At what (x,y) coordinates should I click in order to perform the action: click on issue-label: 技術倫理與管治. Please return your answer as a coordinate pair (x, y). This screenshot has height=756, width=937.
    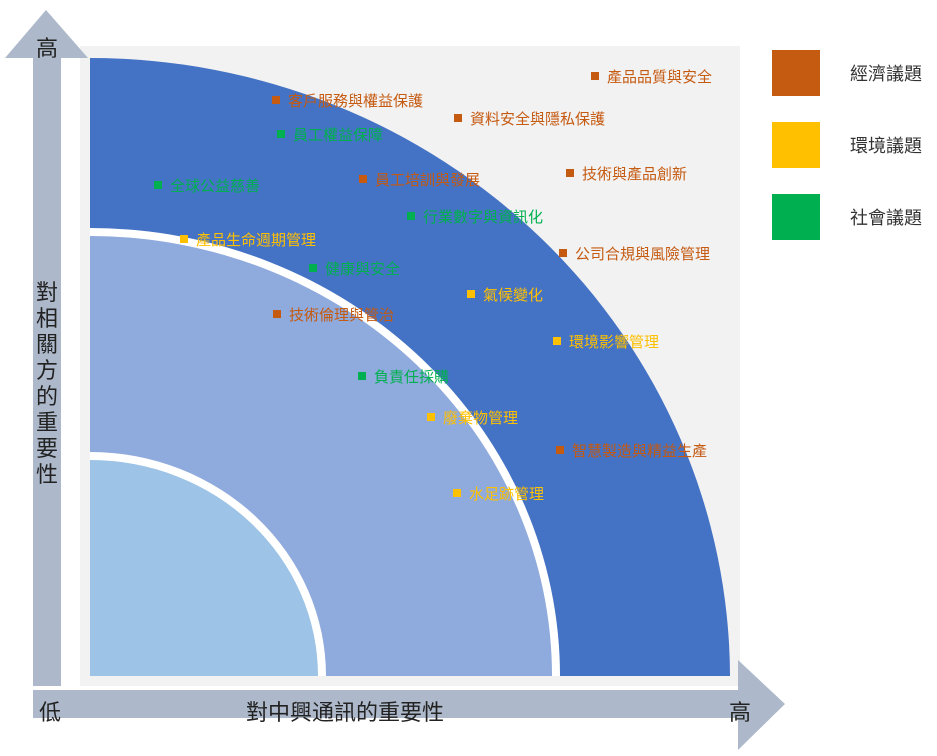
    Looking at the image, I should click on (341, 315).